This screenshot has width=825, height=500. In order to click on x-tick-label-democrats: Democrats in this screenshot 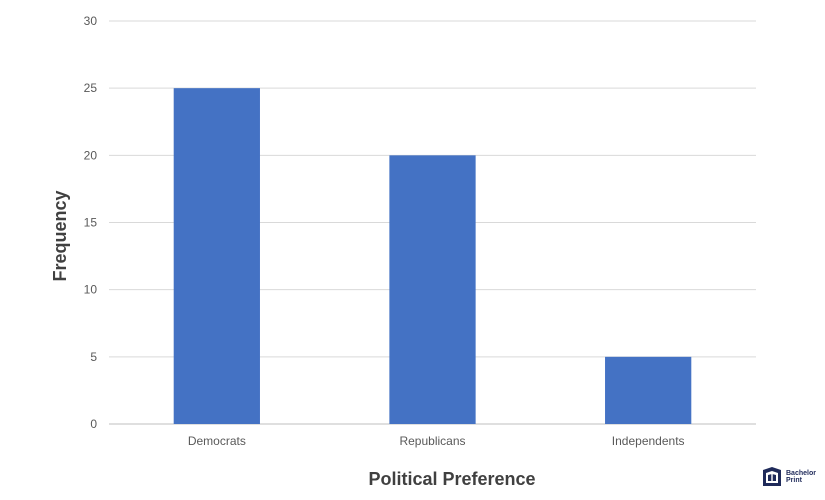, I will do `click(217, 441)`.